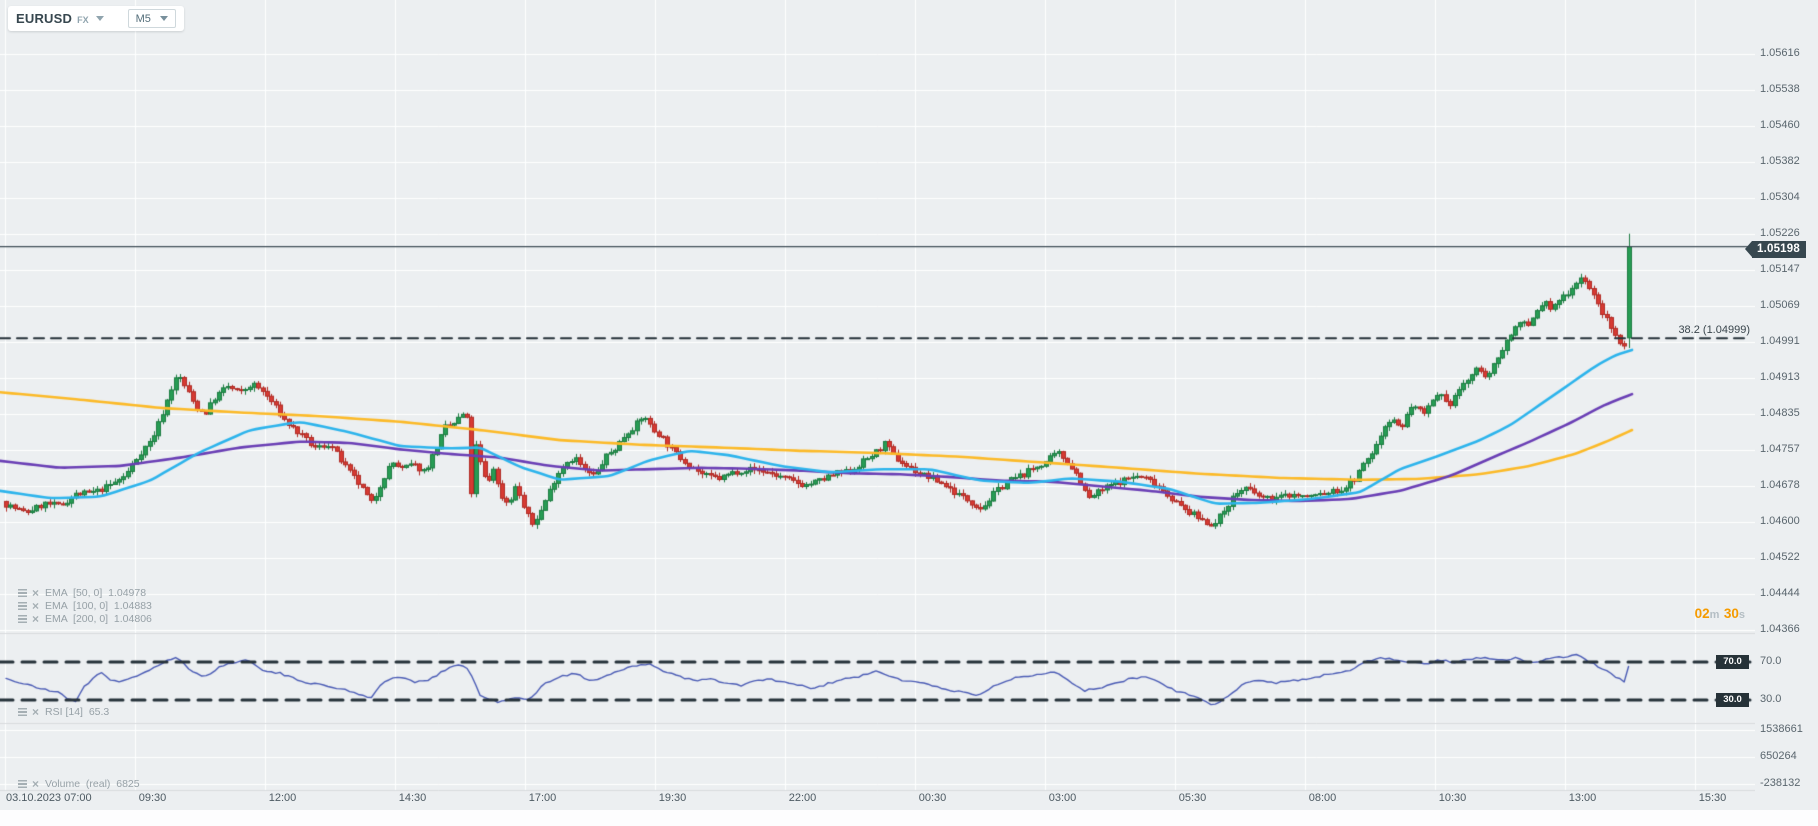 Image resolution: width=1818 pixels, height=826 pixels. I want to click on rsi-lower-badge: 30.0, so click(1732, 700).